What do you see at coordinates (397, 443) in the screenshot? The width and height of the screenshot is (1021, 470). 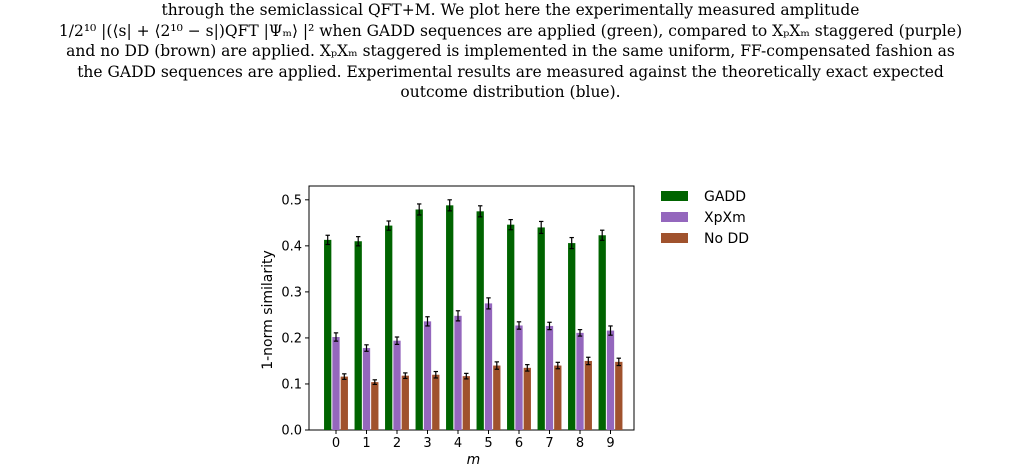 I see `x-tick-label: 2` at bounding box center [397, 443].